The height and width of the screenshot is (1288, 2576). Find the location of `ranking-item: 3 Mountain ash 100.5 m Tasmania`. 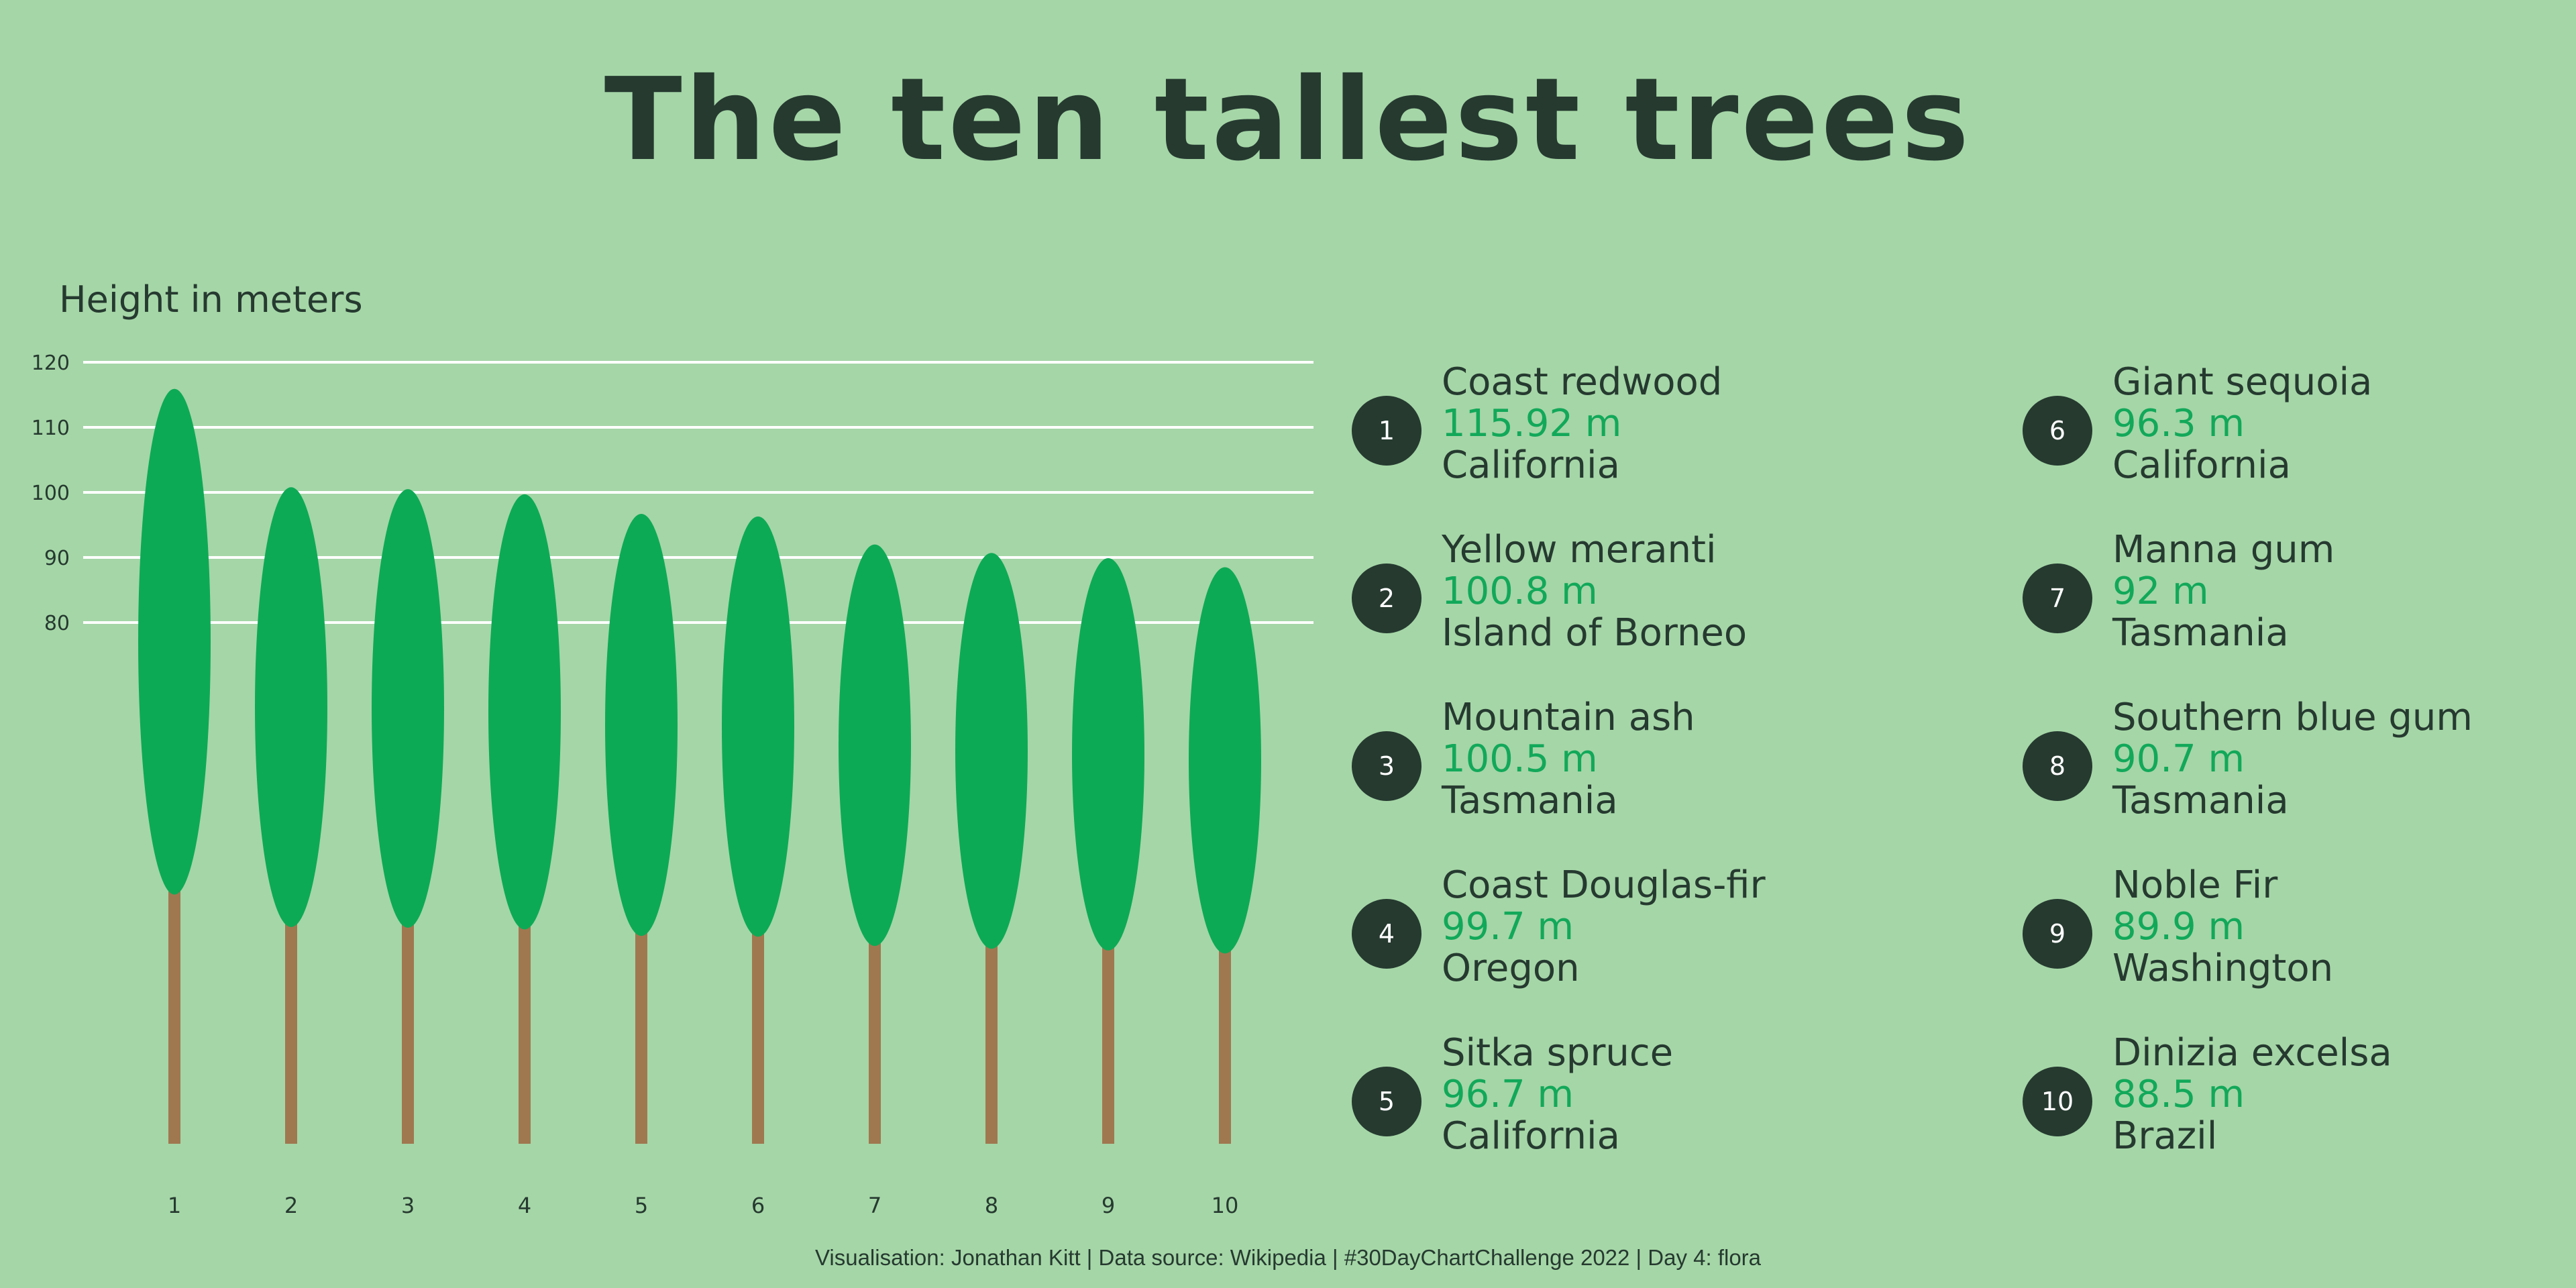

ranking-item: 3 Mountain ash 100.5 m Tasmania is located at coordinates (1653, 766).